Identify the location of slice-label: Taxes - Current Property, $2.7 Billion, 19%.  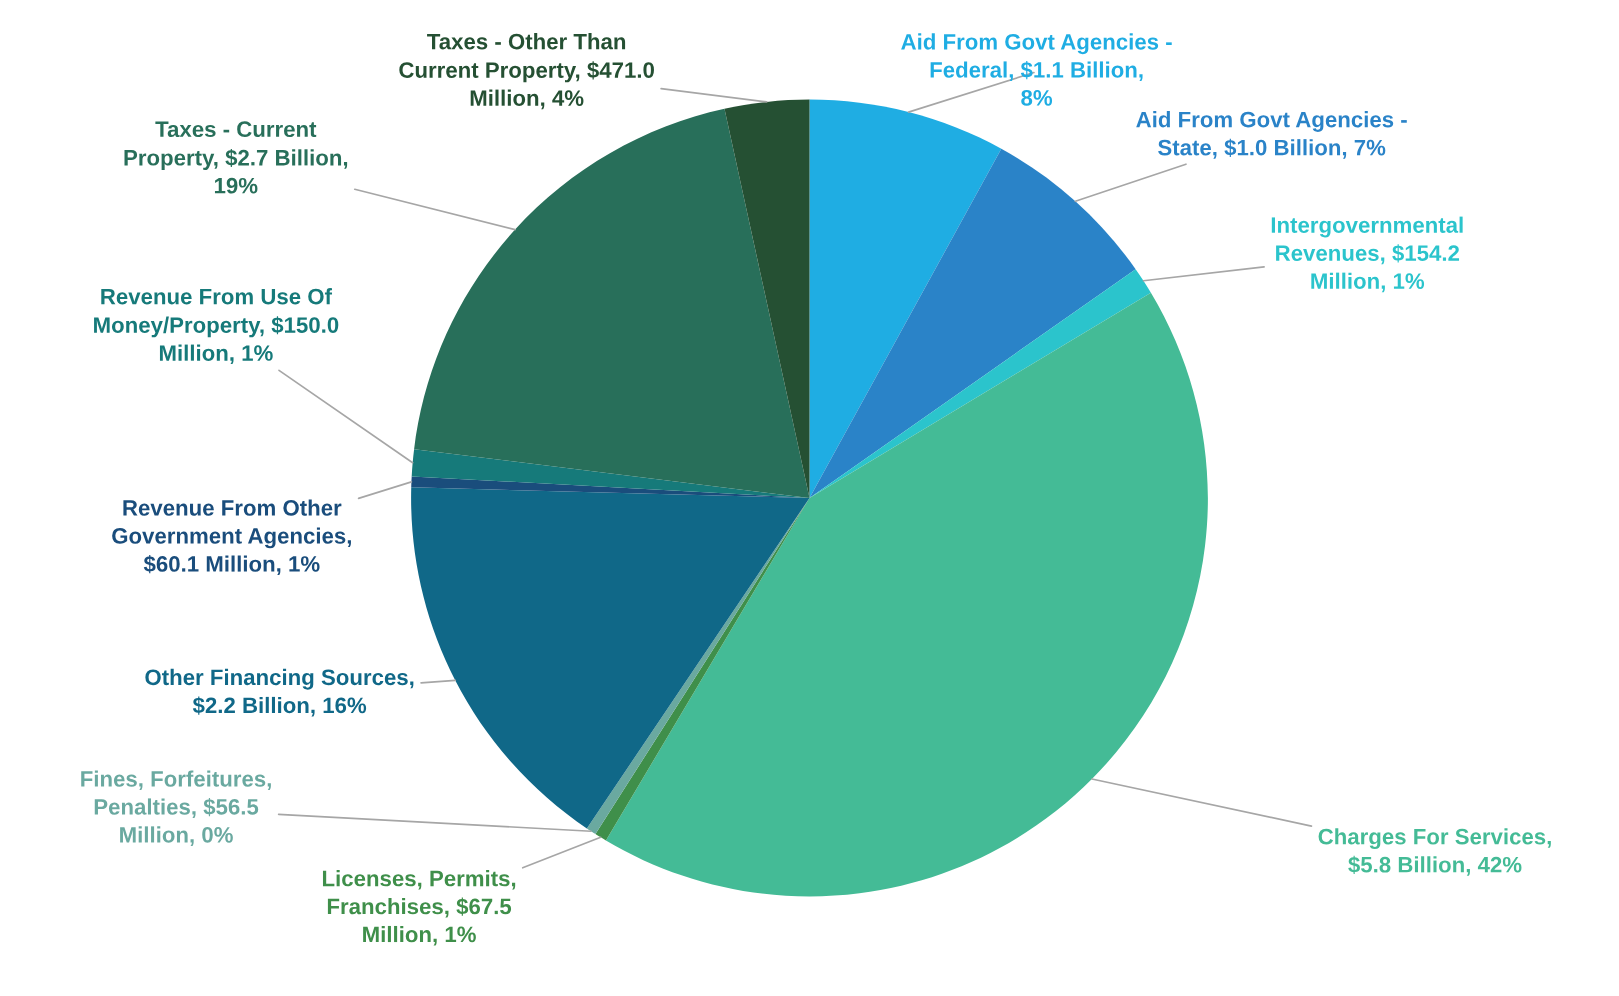
(236, 157).